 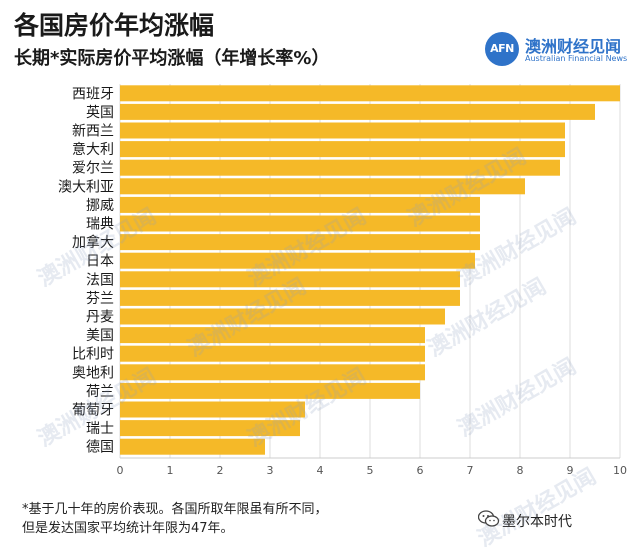 What do you see at coordinates (576, 58) in the screenshot?
I see `afn-logo-subtitle: Australian Financial News` at bounding box center [576, 58].